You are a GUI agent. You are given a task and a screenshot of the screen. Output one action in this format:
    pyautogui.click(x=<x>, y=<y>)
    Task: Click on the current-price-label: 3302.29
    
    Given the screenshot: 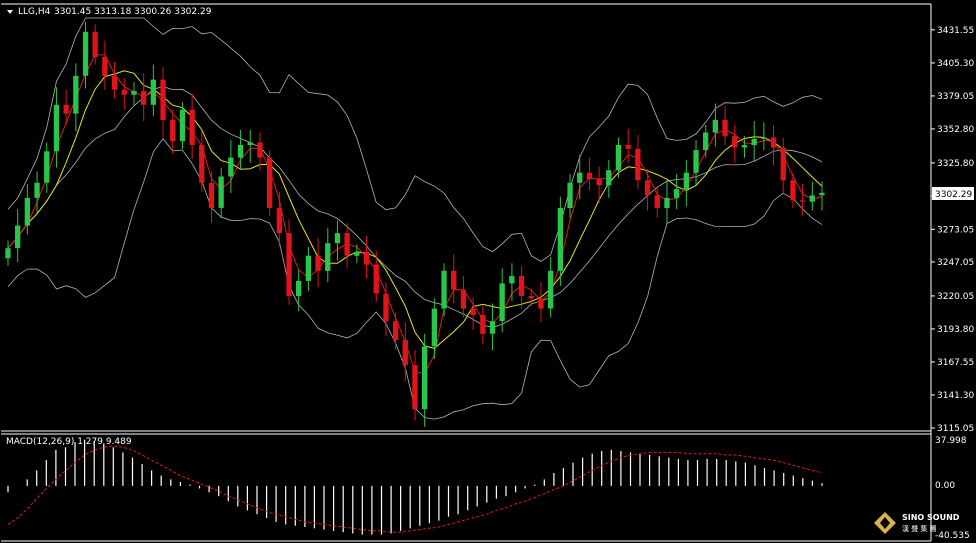 What is the action you would take?
    pyautogui.click(x=953, y=195)
    